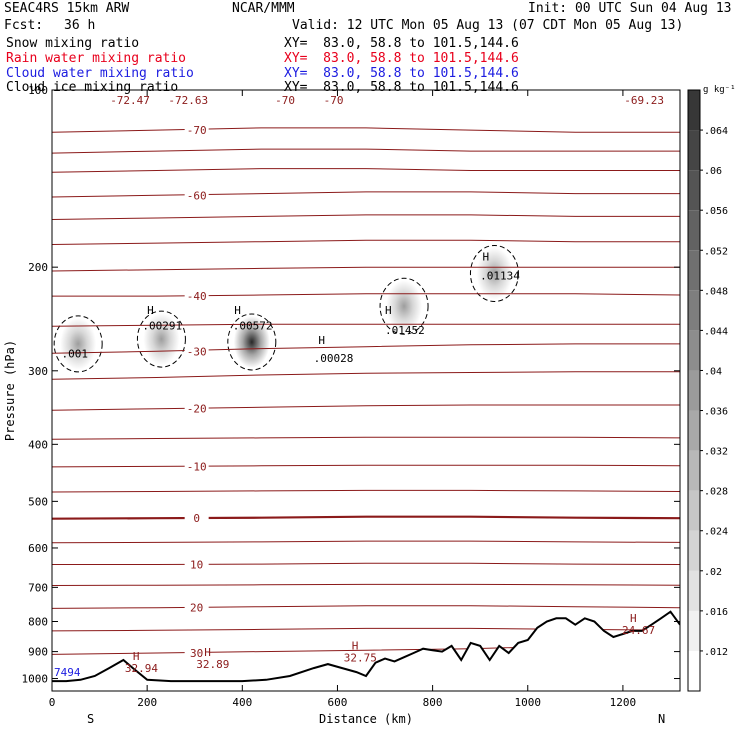  I want to click on field-label-cloud-water: Cloud water mixing ratio, so click(100, 73).